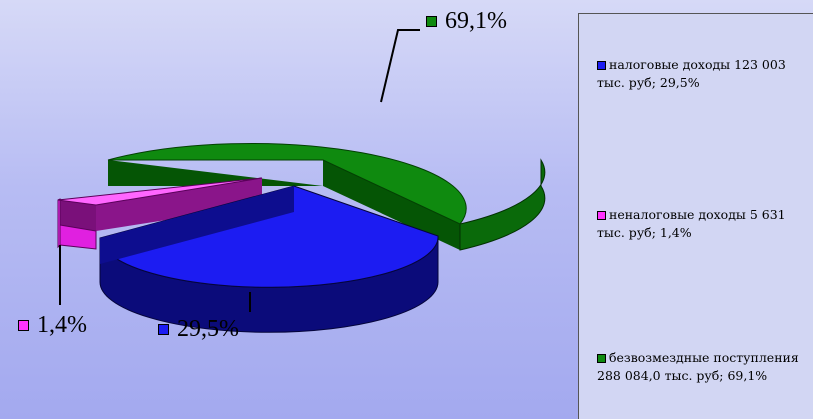 Image resolution: width=813 pixels, height=419 pixels. What do you see at coordinates (160, 213) in the screenshot?
I see `pie-slice-nontax-revenue` at bounding box center [160, 213].